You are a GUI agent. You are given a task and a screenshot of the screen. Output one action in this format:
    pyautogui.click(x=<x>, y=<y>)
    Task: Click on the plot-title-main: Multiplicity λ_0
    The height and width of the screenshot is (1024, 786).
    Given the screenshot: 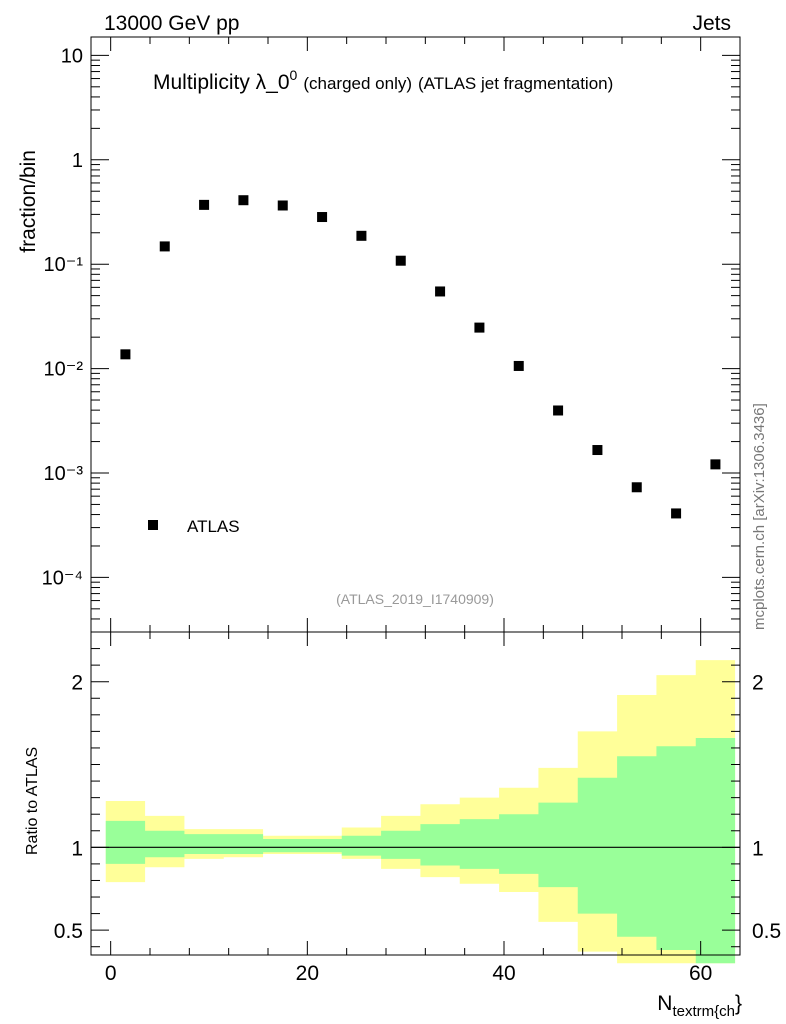 What is the action you would take?
    pyautogui.click(x=221, y=82)
    